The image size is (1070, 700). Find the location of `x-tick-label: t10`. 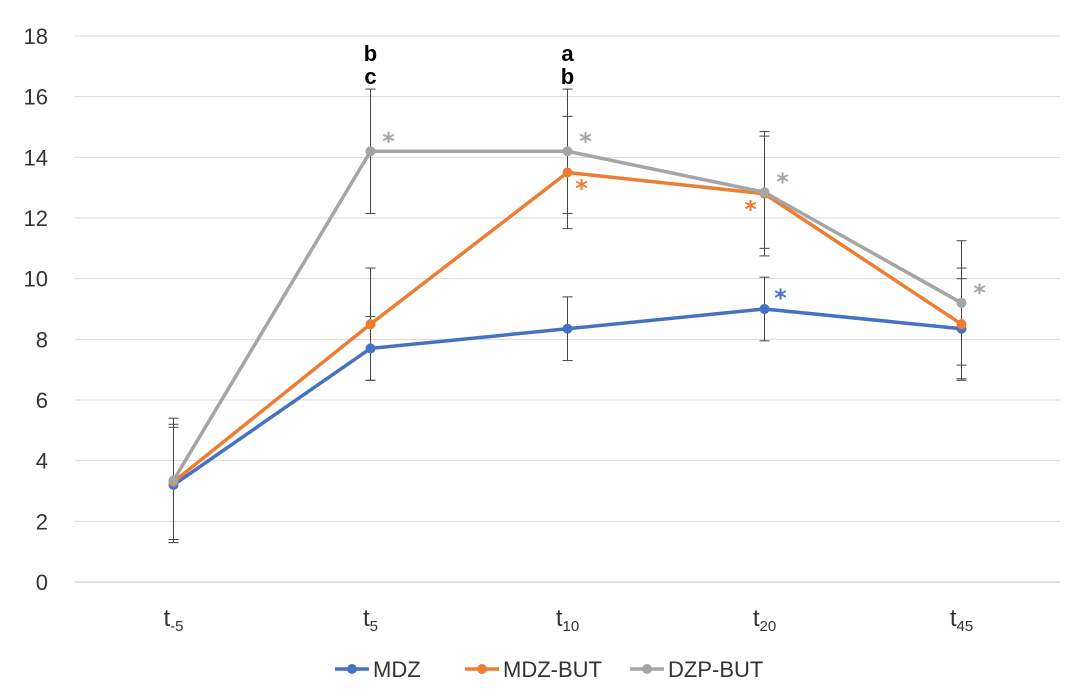

x-tick-label: t10 is located at coordinates (567, 620).